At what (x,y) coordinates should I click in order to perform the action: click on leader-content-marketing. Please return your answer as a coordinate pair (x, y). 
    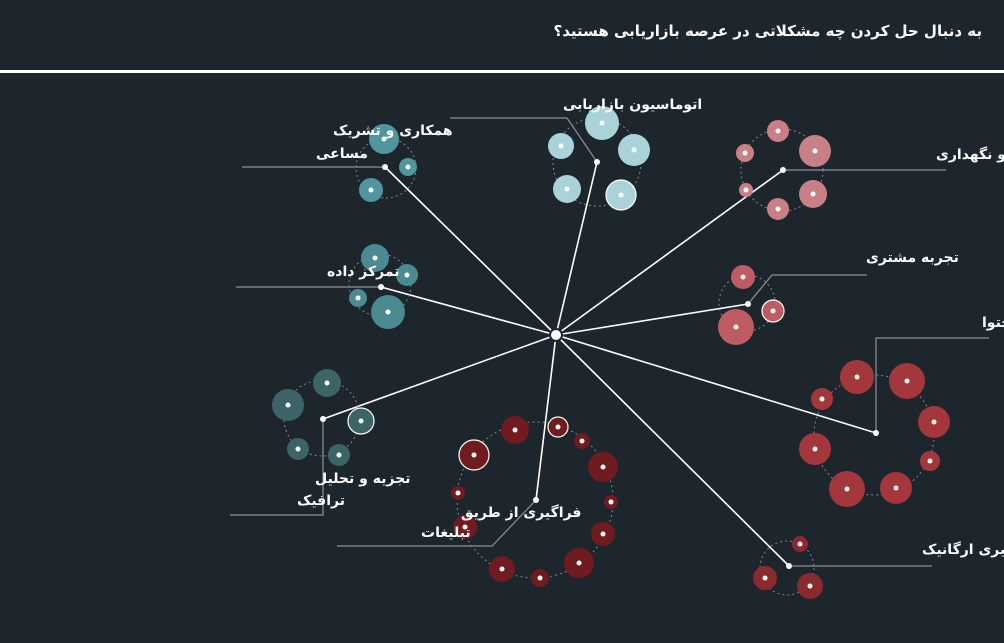
    Looking at the image, I should click on (932, 385).